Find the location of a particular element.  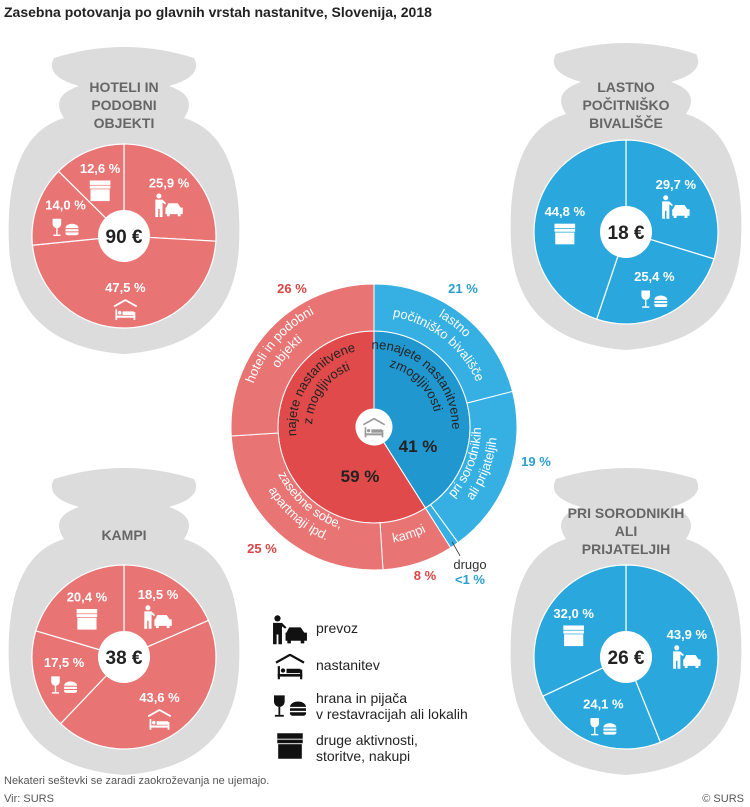

legend-item: prevoz is located at coordinates (315, 630).